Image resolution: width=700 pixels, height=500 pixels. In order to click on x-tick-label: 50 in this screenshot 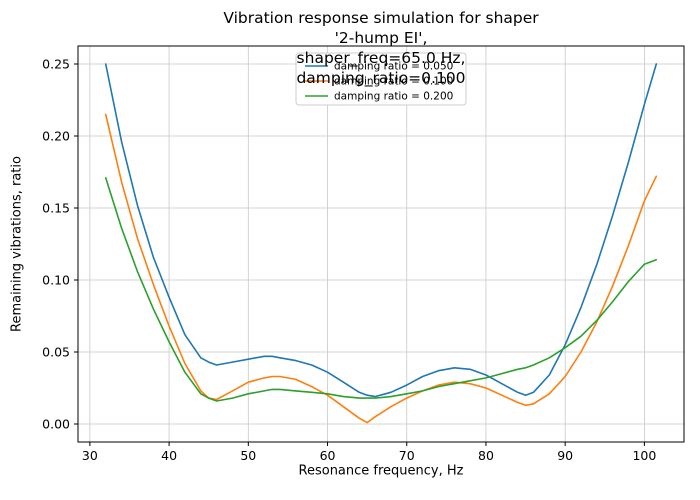, I will do `click(248, 455)`.